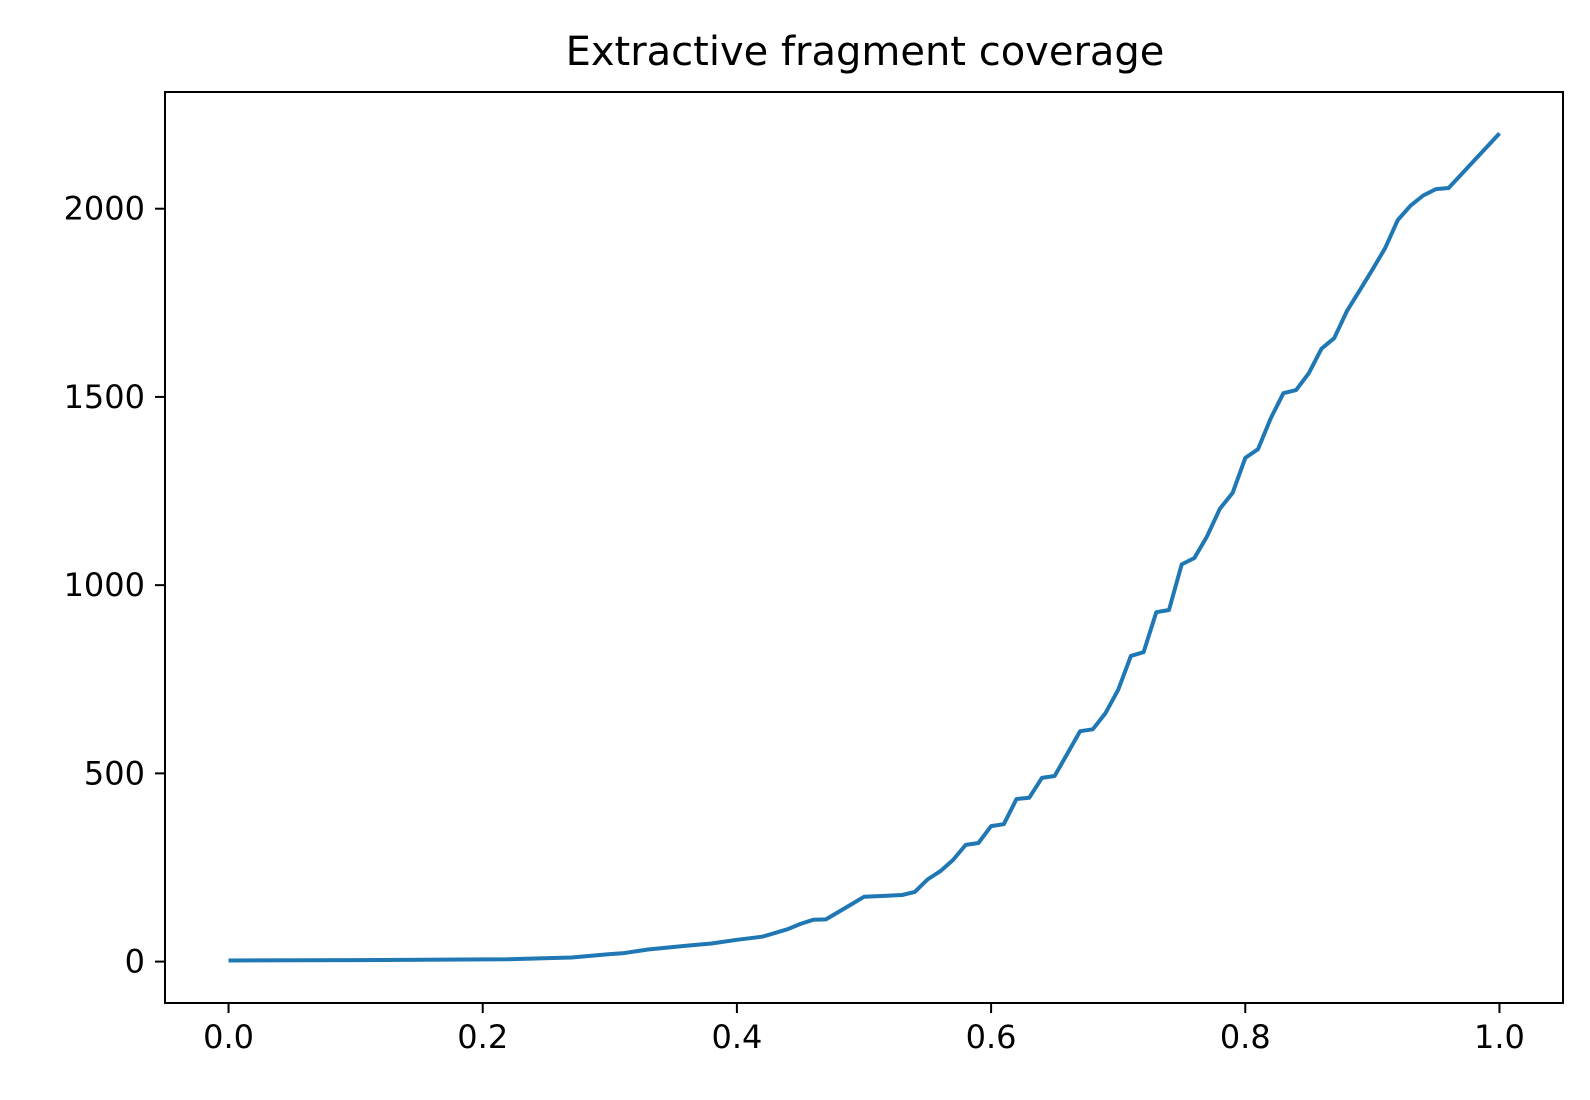  What do you see at coordinates (864, 1029) in the screenshot?
I see `x-axis: 0.0 0.2 0.4 0.6 0.8 1.0` at bounding box center [864, 1029].